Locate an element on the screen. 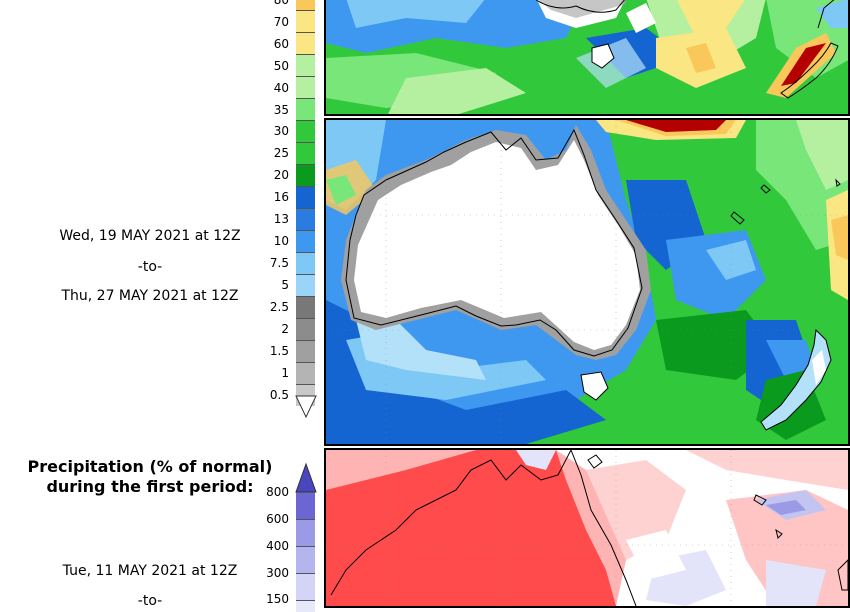  percent-legend-tick: 600 is located at coordinates (277, 519).